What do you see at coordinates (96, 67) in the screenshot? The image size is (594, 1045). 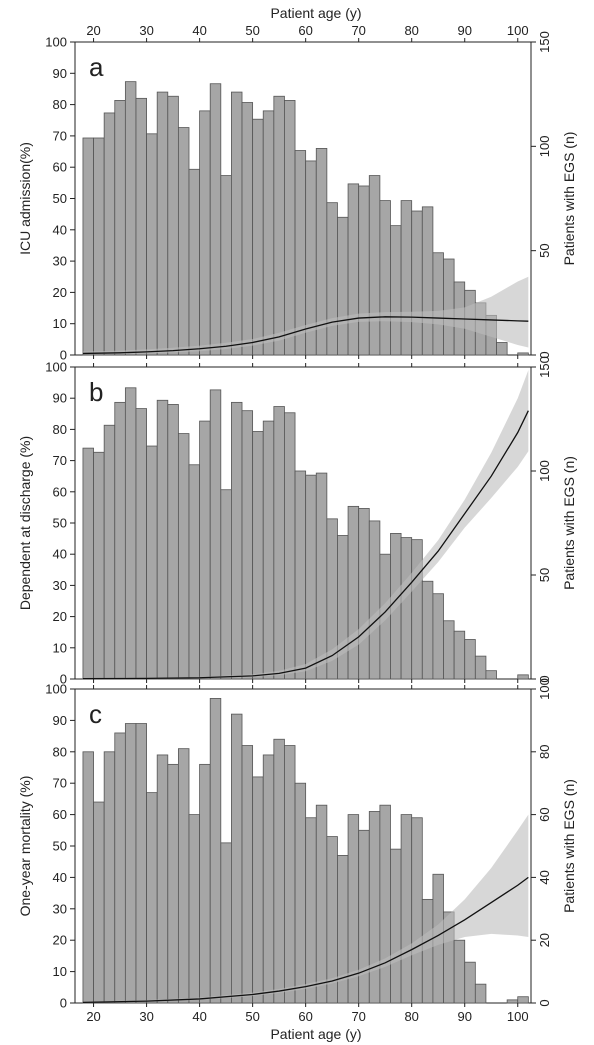 I see `panel-label: a` at bounding box center [96, 67].